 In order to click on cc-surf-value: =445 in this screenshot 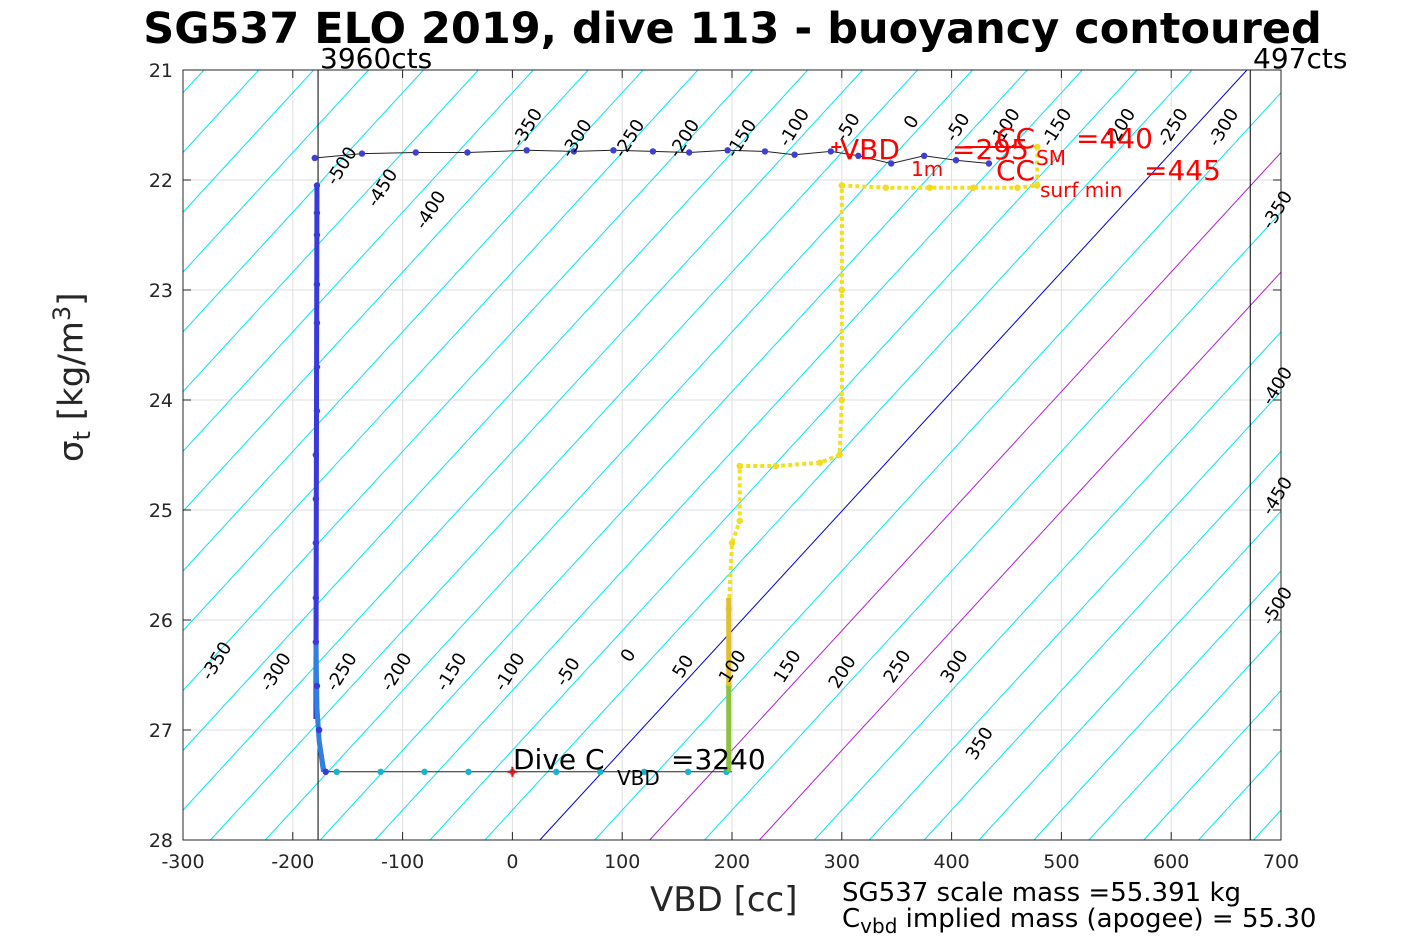, I will do `click(1182, 170)`.